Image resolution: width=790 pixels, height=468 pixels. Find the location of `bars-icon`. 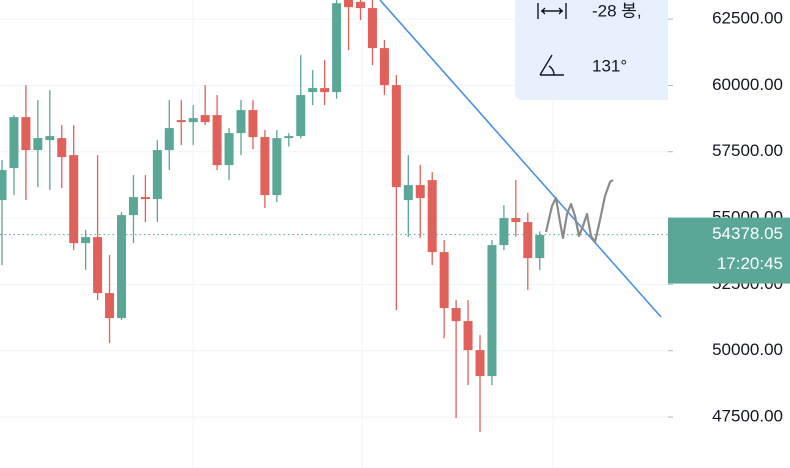

bars-icon is located at coordinates (552, 11).